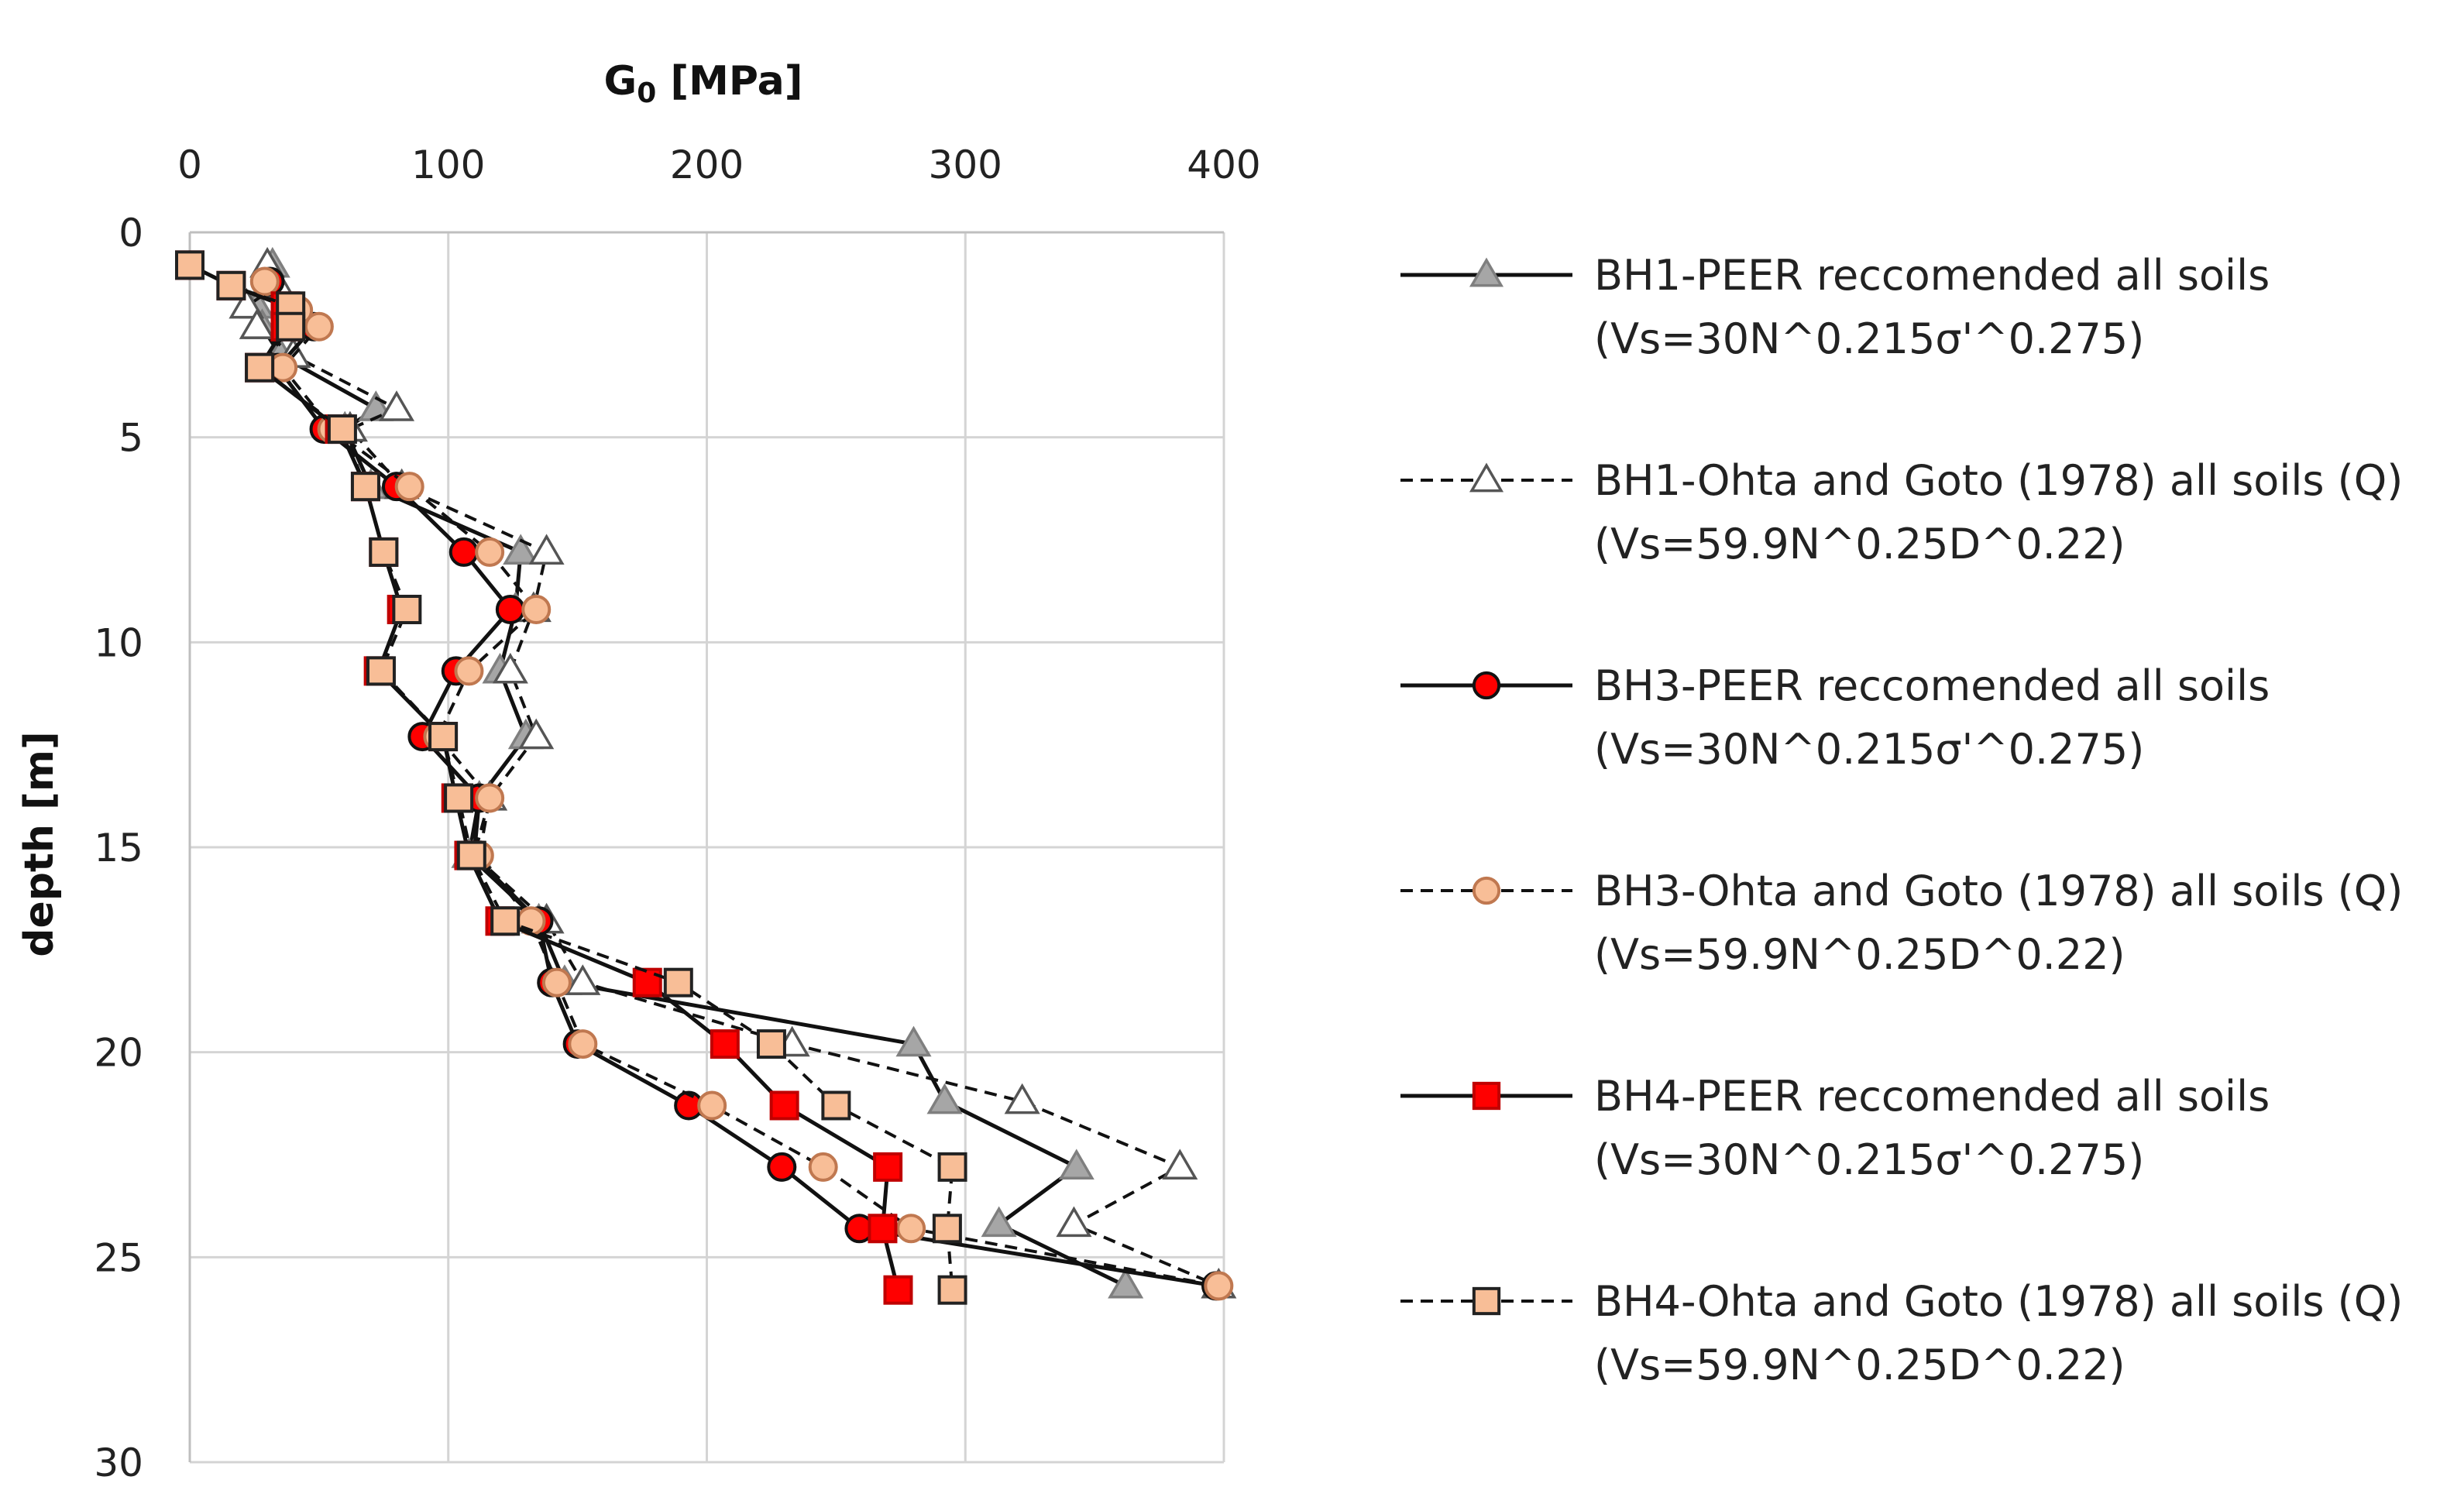  Describe the element at coordinates (707, 165) in the screenshot. I see `x-tick-label: 200` at that location.